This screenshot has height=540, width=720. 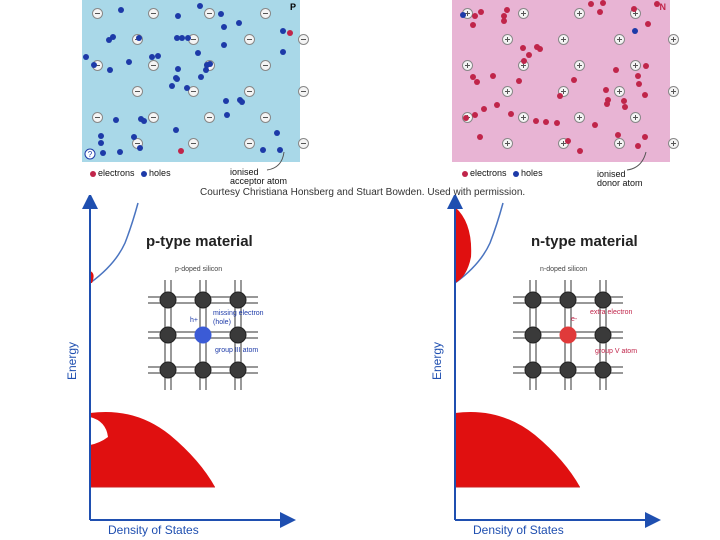 What do you see at coordinates (663, 7) in the screenshot?
I see `n-corner-label: N` at bounding box center [663, 7].